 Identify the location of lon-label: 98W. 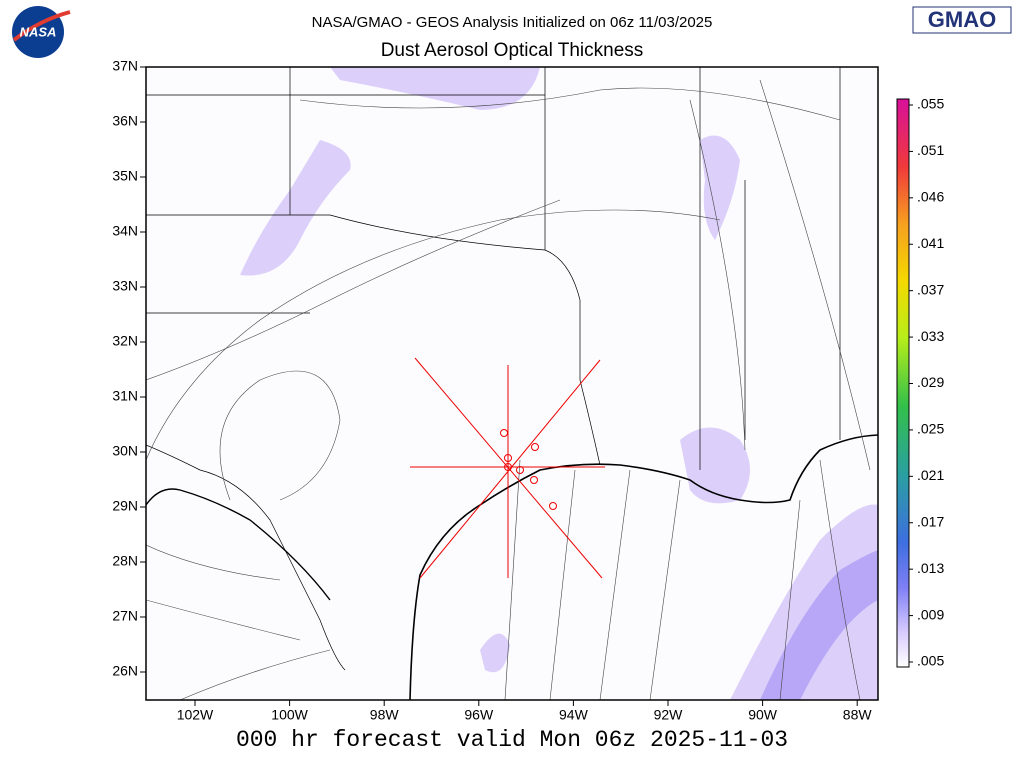
(385, 715).